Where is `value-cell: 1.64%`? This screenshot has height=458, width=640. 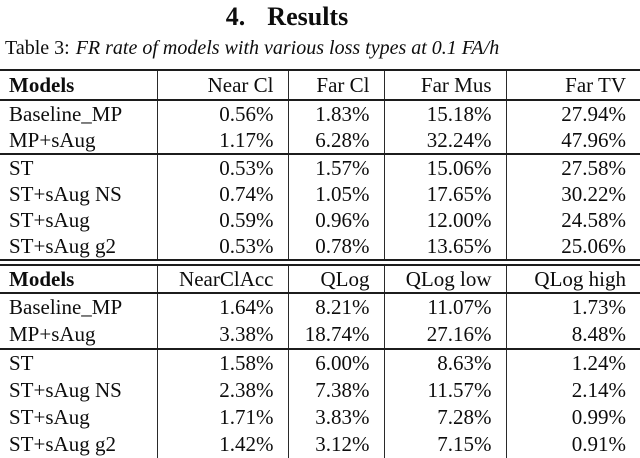
value-cell: 1.64% is located at coordinates (222, 307).